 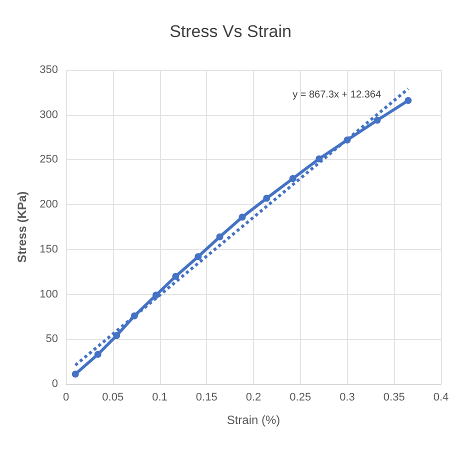 I want to click on x-tick-label: 0.05, so click(x=113, y=398).